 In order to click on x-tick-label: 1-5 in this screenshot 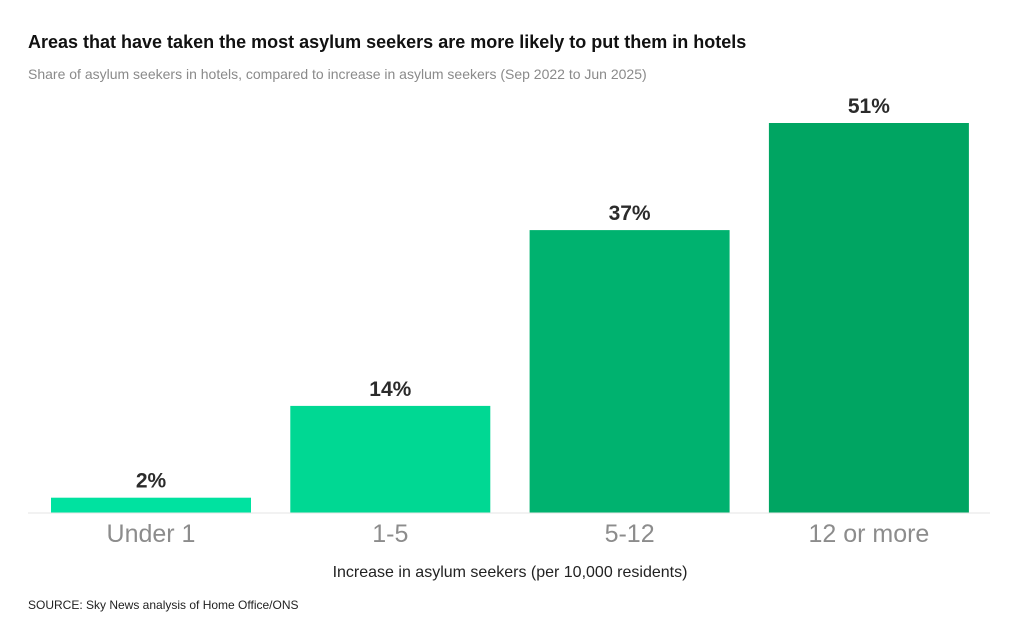, I will do `click(390, 534)`.